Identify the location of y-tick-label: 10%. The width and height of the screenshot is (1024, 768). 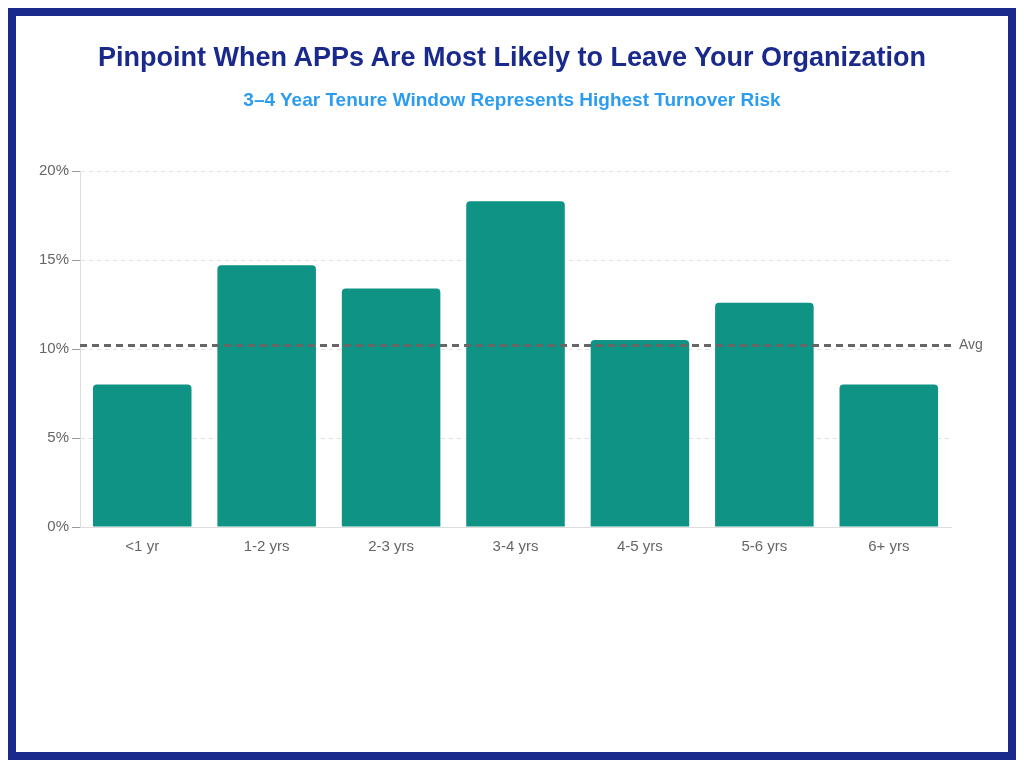
(54, 348).